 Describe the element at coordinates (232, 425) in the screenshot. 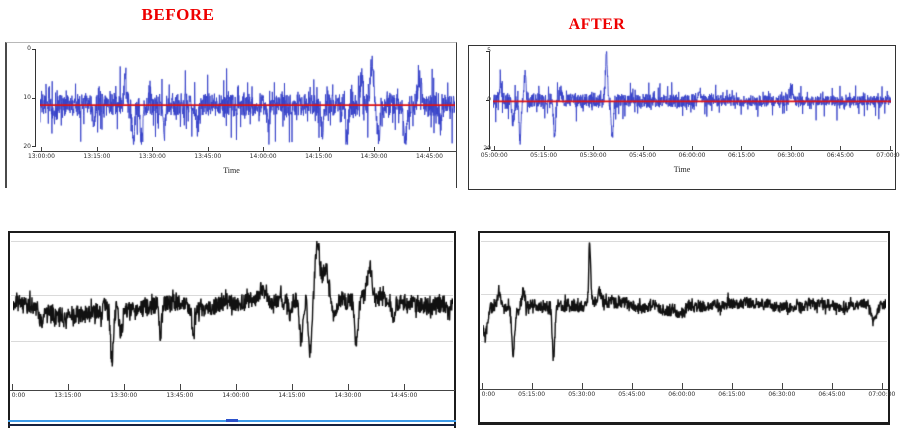

I see `window-bottom-shadow` at that location.